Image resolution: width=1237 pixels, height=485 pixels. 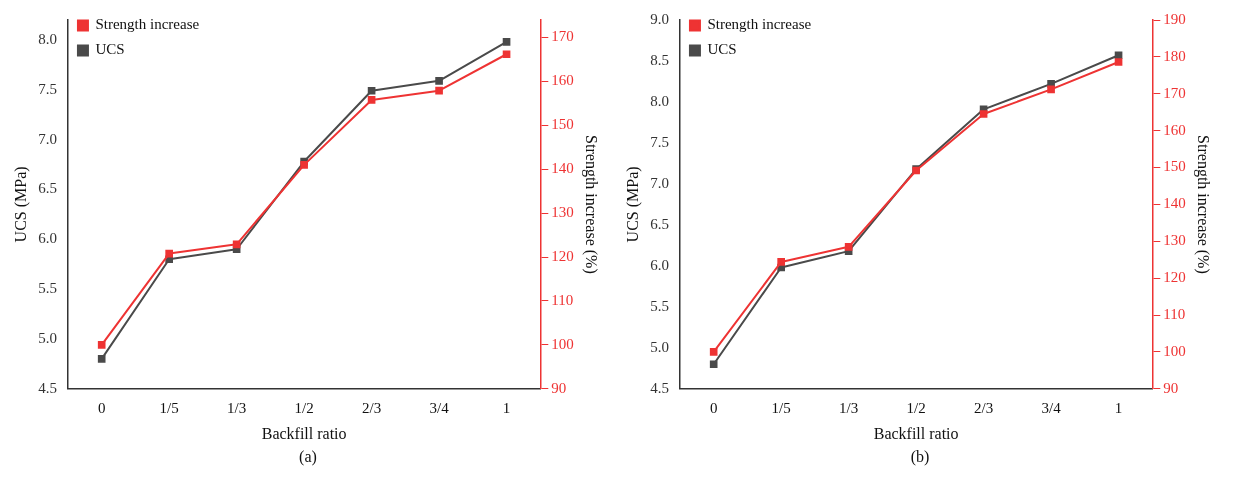 I want to click on y2-tick-label: 190, so click(x=1174, y=18).